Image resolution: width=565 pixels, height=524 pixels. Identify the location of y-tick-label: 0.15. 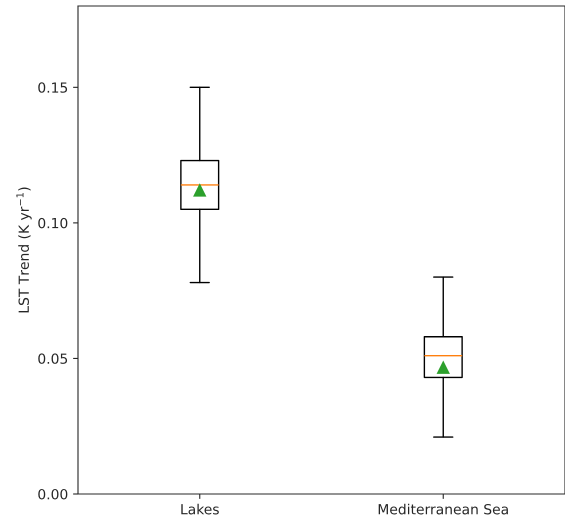
(53, 87).